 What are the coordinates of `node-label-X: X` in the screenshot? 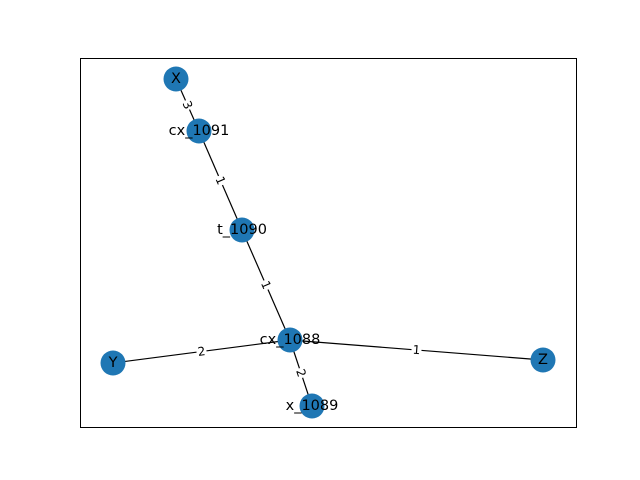 It's located at (176, 79).